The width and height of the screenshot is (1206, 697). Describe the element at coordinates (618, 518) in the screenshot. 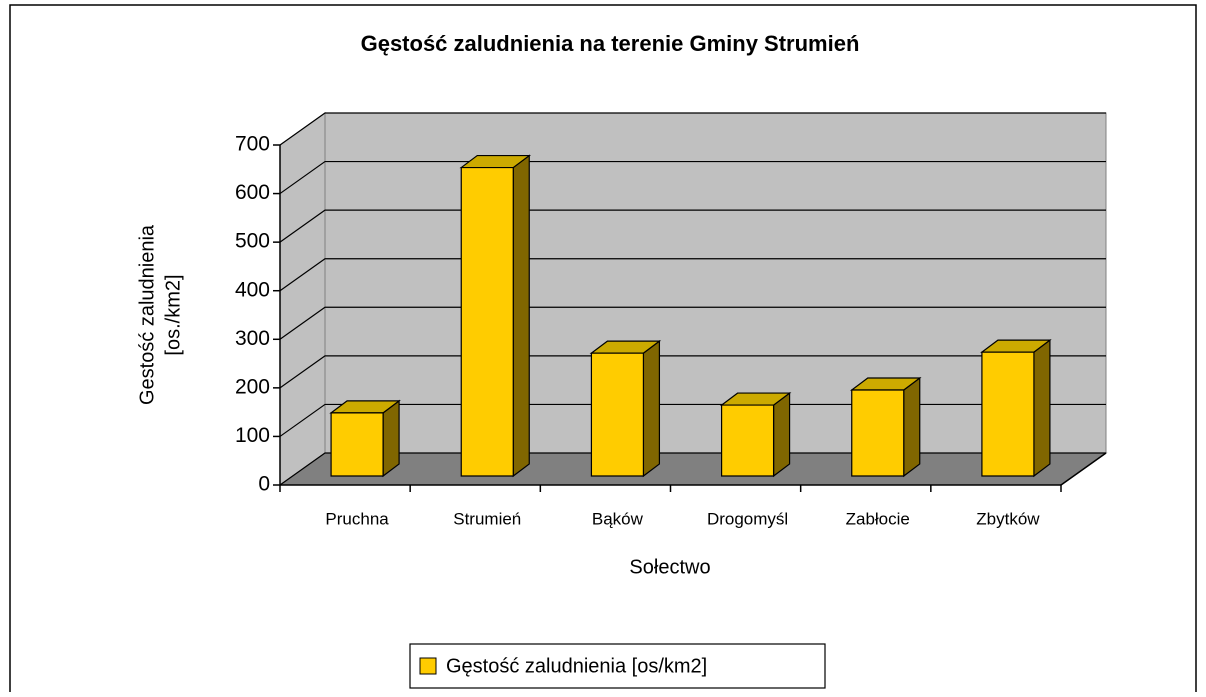

I see `x-tick-label: Bąków` at that location.